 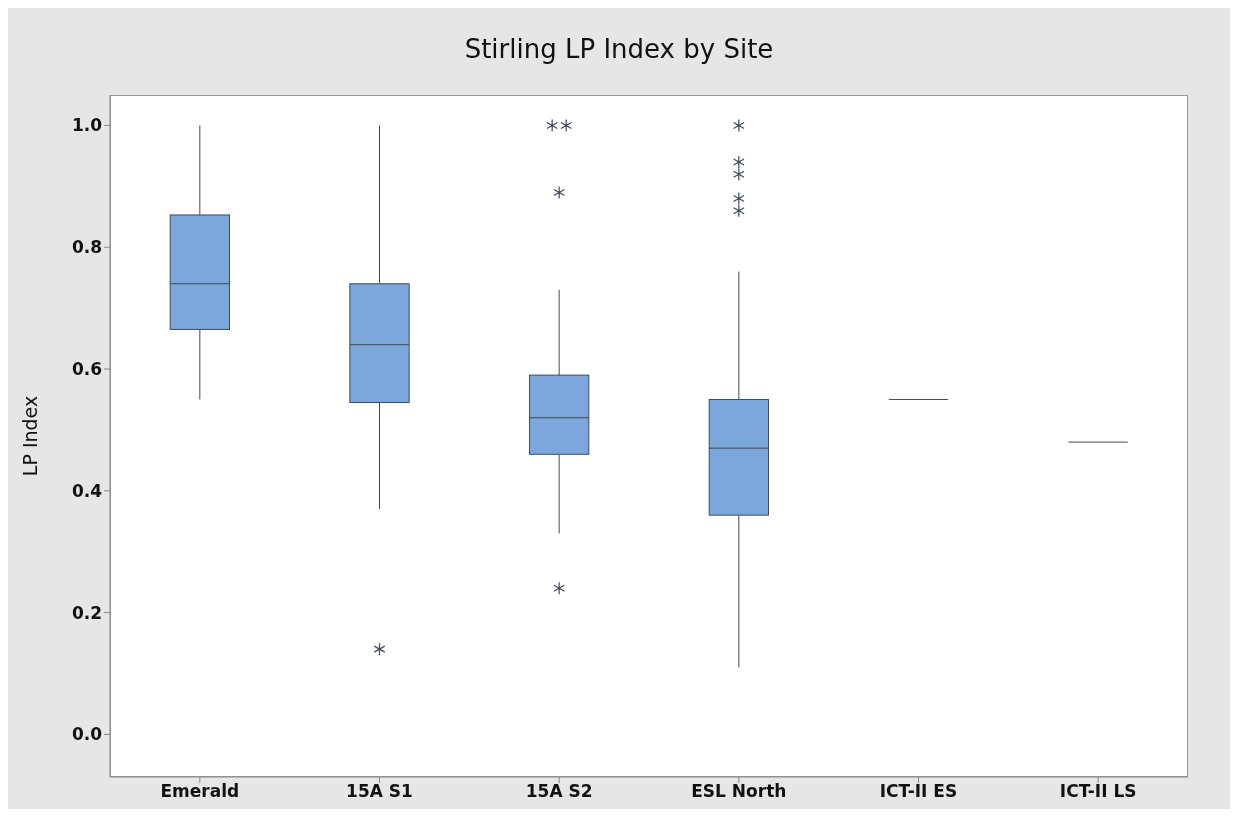 I want to click on y-tick-label: 0.6, so click(x=86, y=369).